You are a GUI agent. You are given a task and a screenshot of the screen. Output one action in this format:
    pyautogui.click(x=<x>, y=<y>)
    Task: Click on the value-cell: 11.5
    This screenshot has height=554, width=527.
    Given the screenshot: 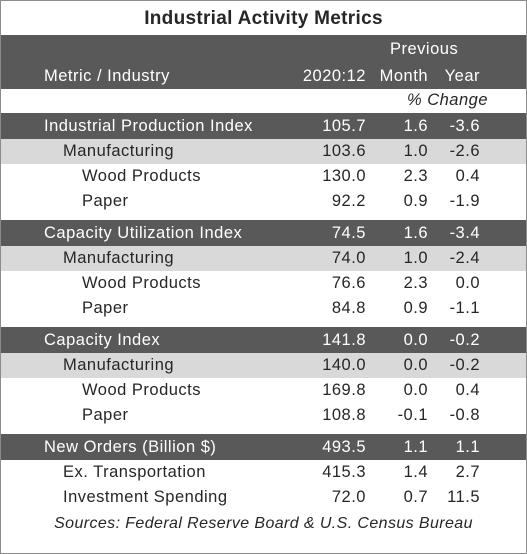 What is the action you would take?
    pyautogui.click(x=463, y=497)
    